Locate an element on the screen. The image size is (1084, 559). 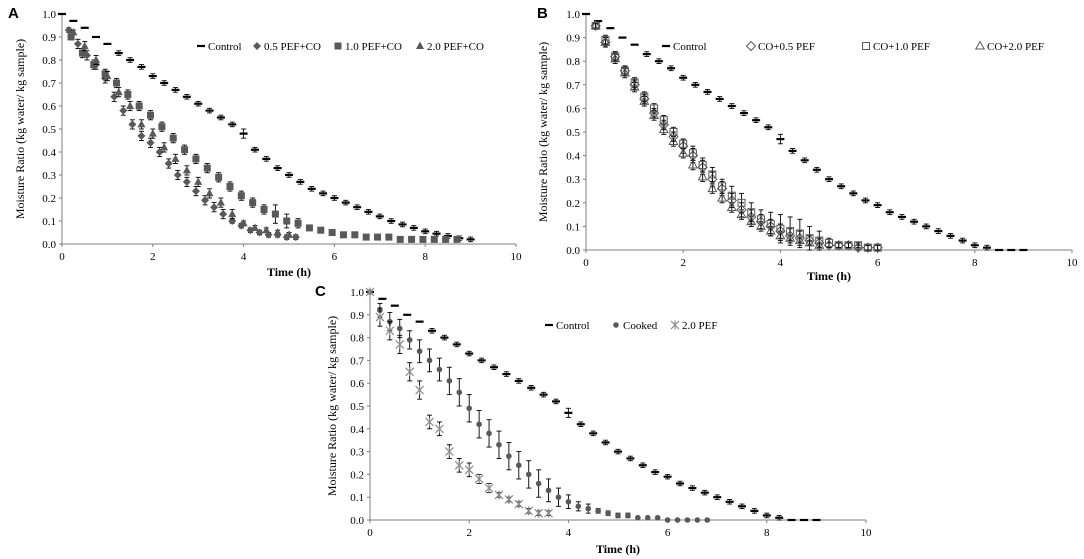
y-tick-label: 0.3 is located at coordinates (49, 176).